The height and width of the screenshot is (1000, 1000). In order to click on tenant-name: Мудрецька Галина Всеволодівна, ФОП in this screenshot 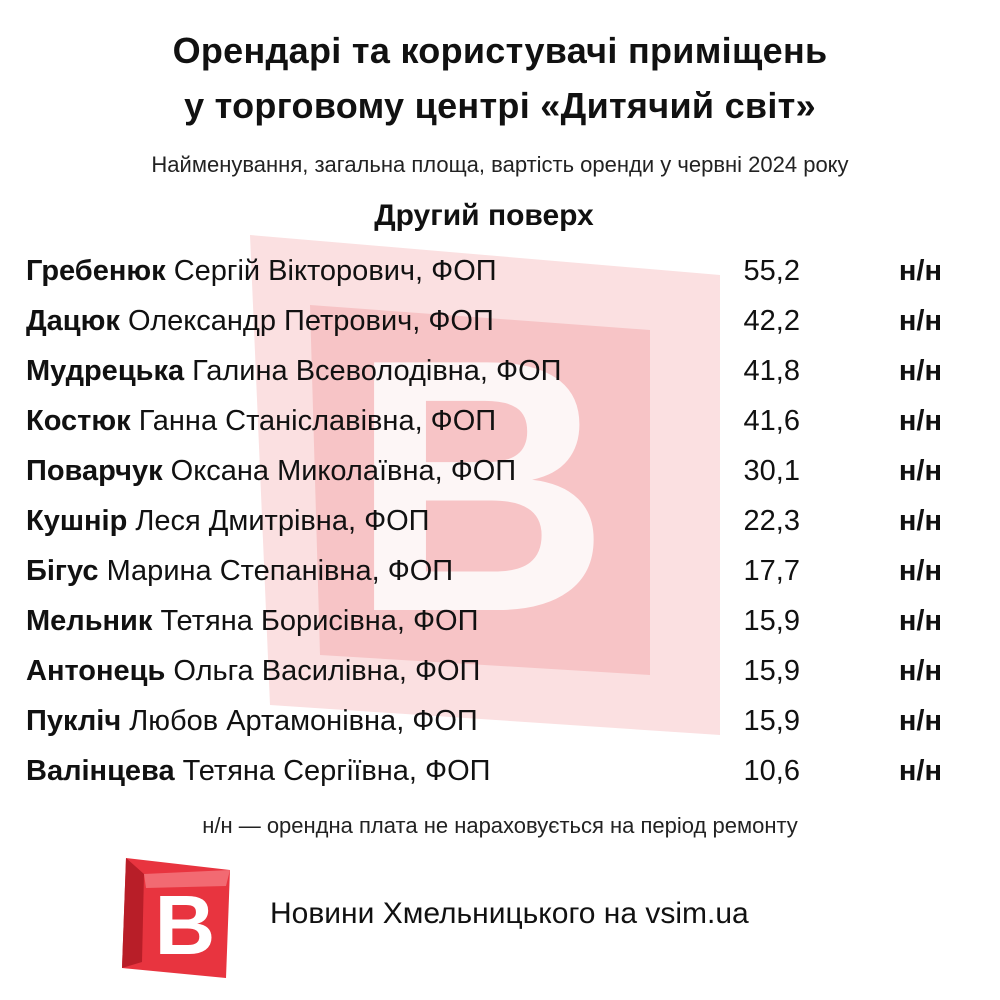, I will do `click(293, 371)`.